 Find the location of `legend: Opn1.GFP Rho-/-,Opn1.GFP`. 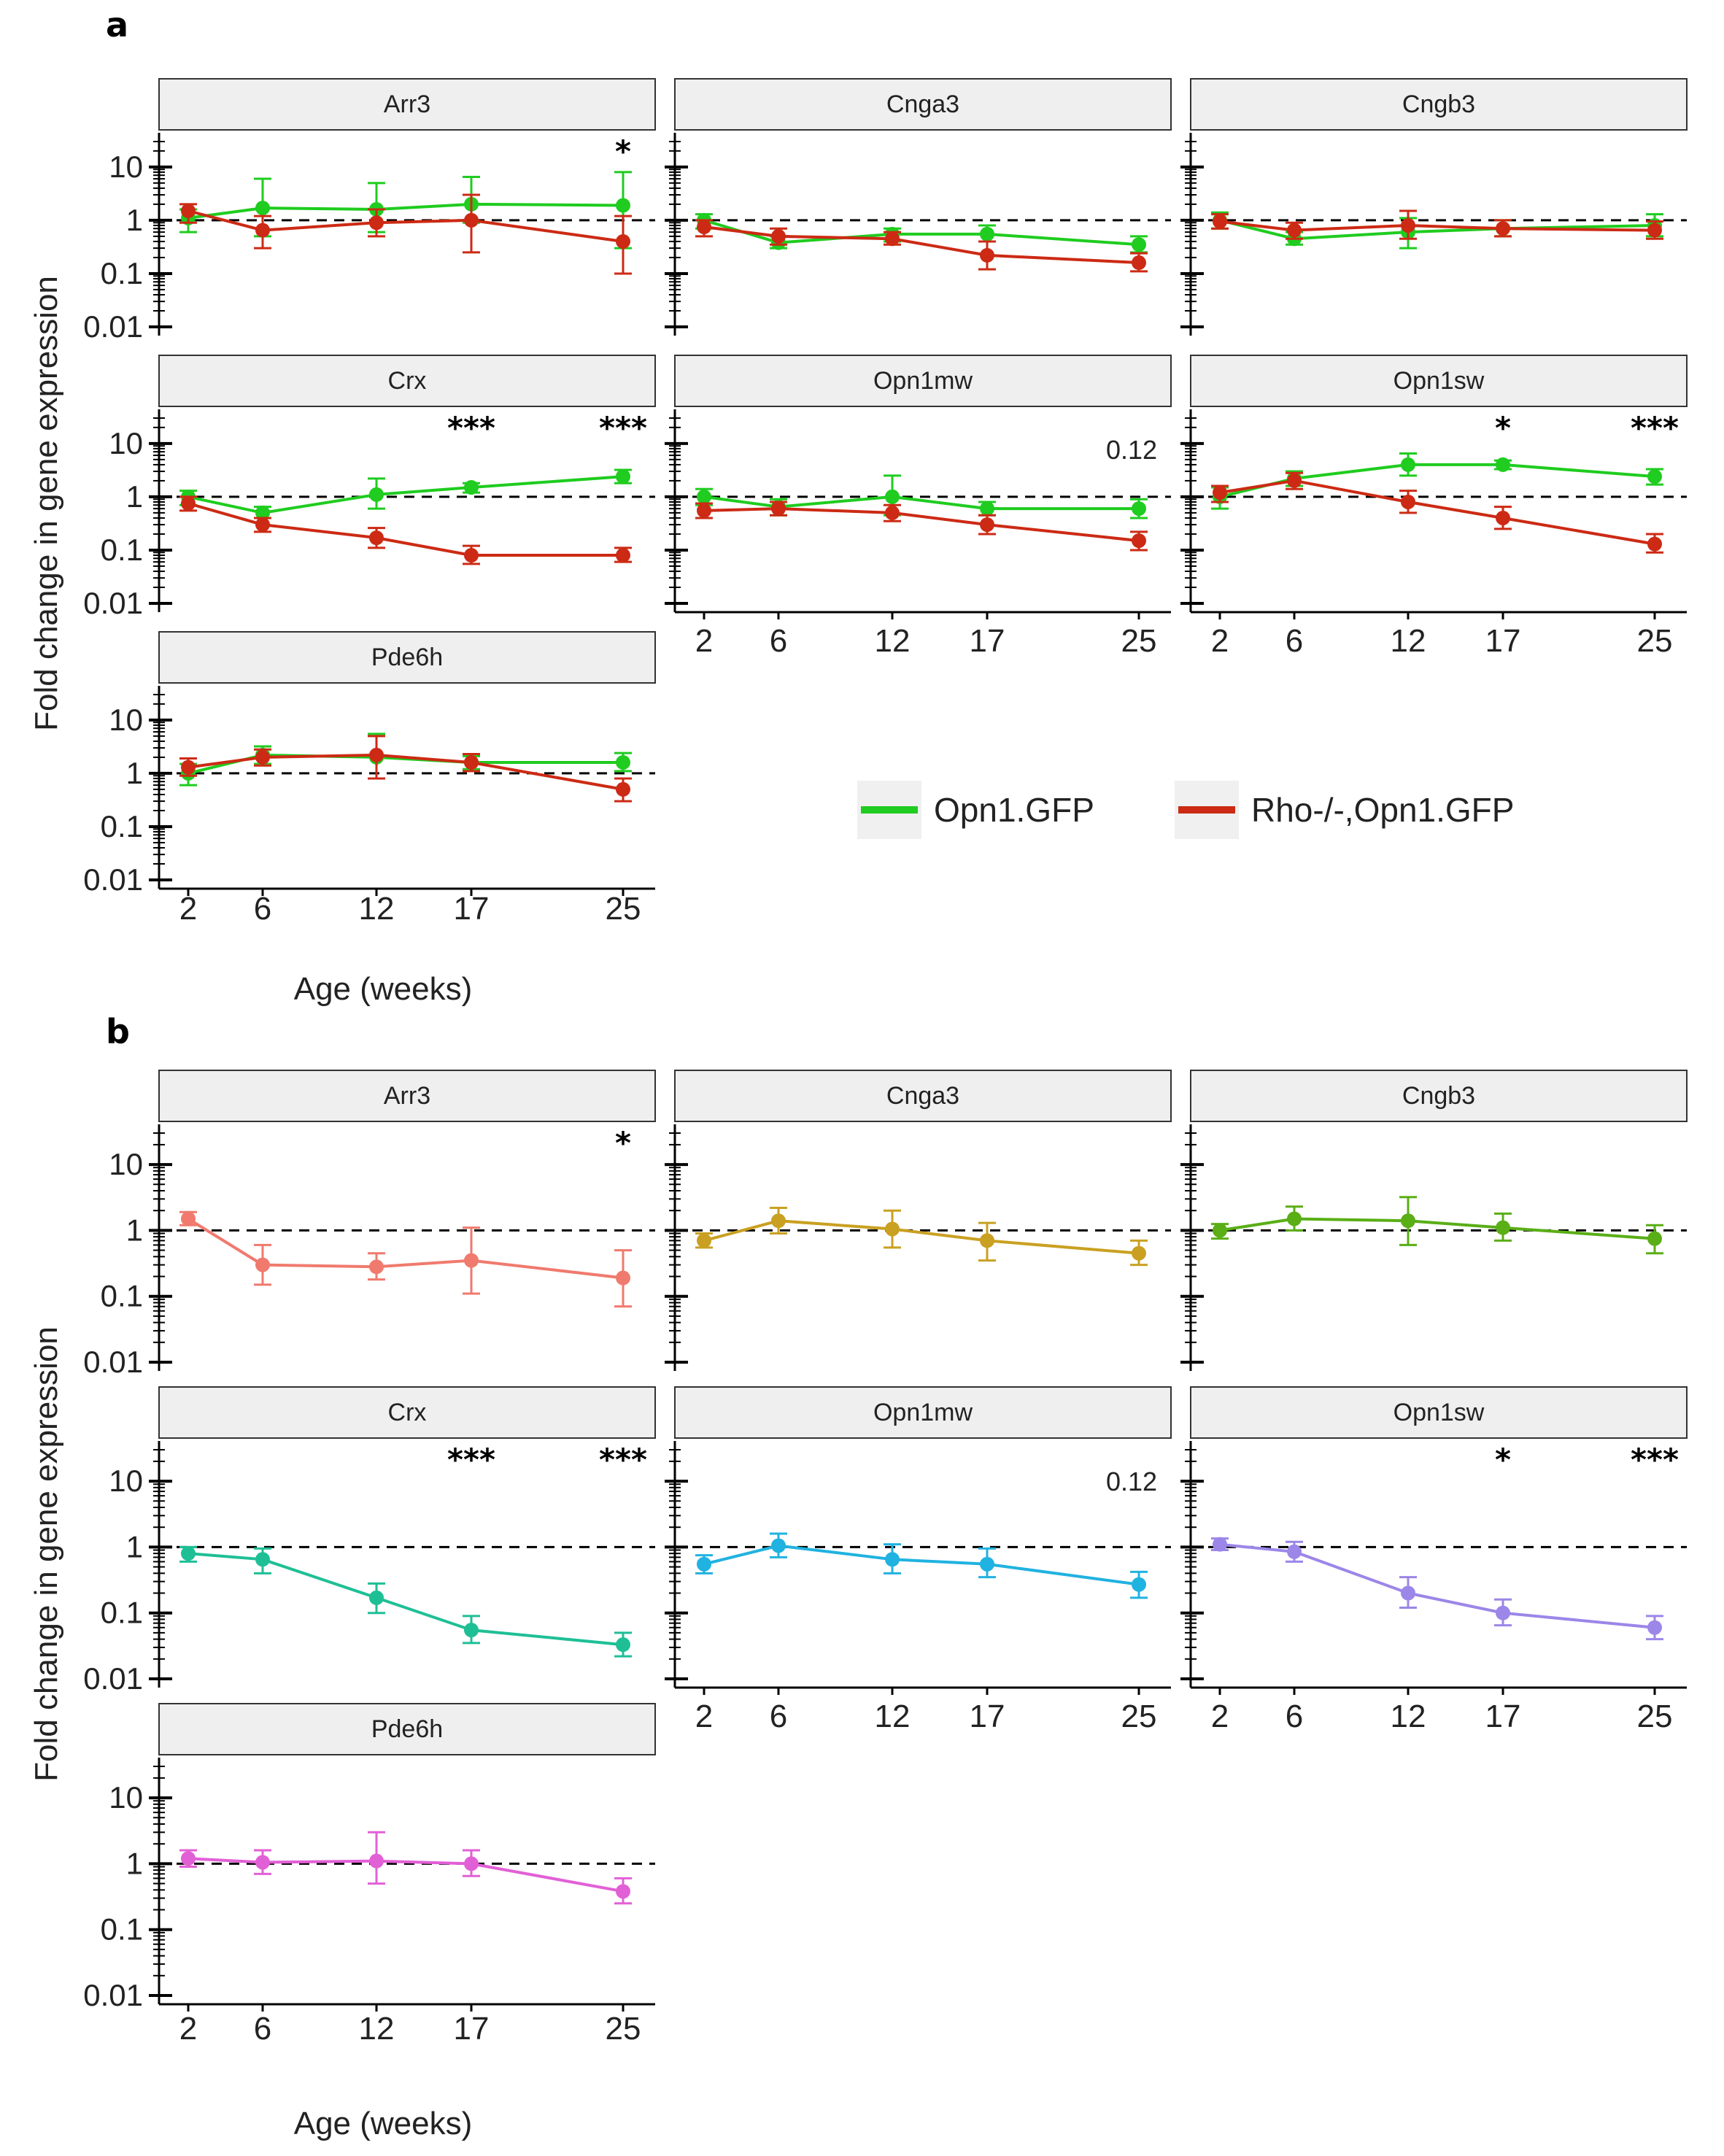

legend: Opn1.GFP Rho-/-,Opn1.GFP is located at coordinates (1186, 810).